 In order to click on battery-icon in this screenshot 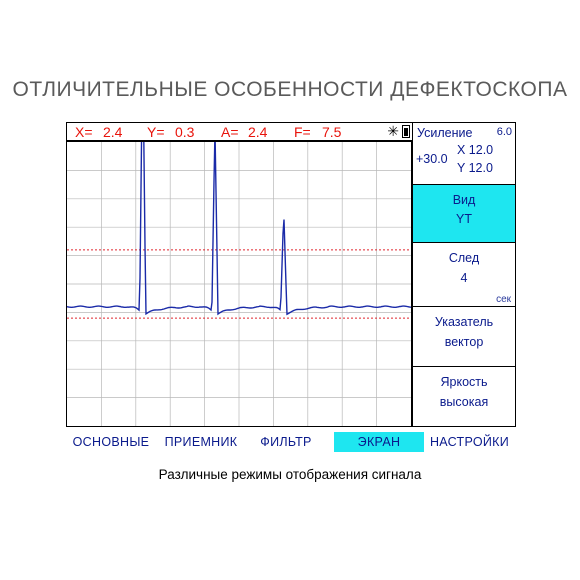, I will do `click(406, 131)`.